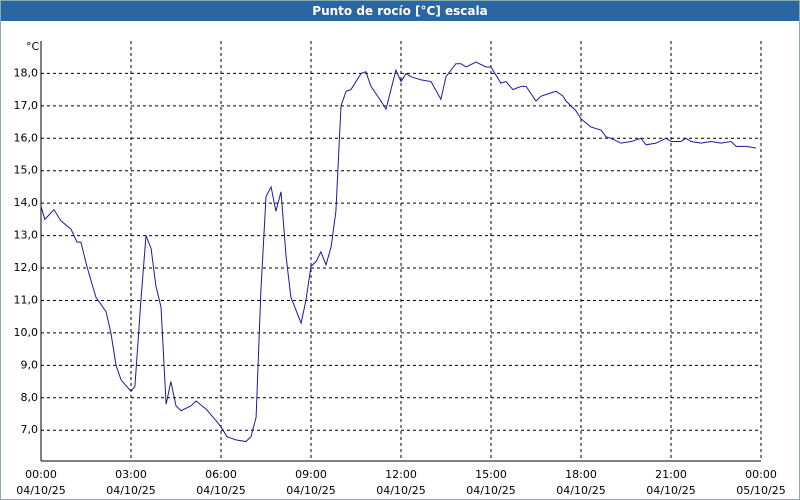 Image resolution: width=800 pixels, height=500 pixels. Describe the element at coordinates (131, 482) in the screenshot. I see `x-tick-label: 03:00 04/10/25` at that location.